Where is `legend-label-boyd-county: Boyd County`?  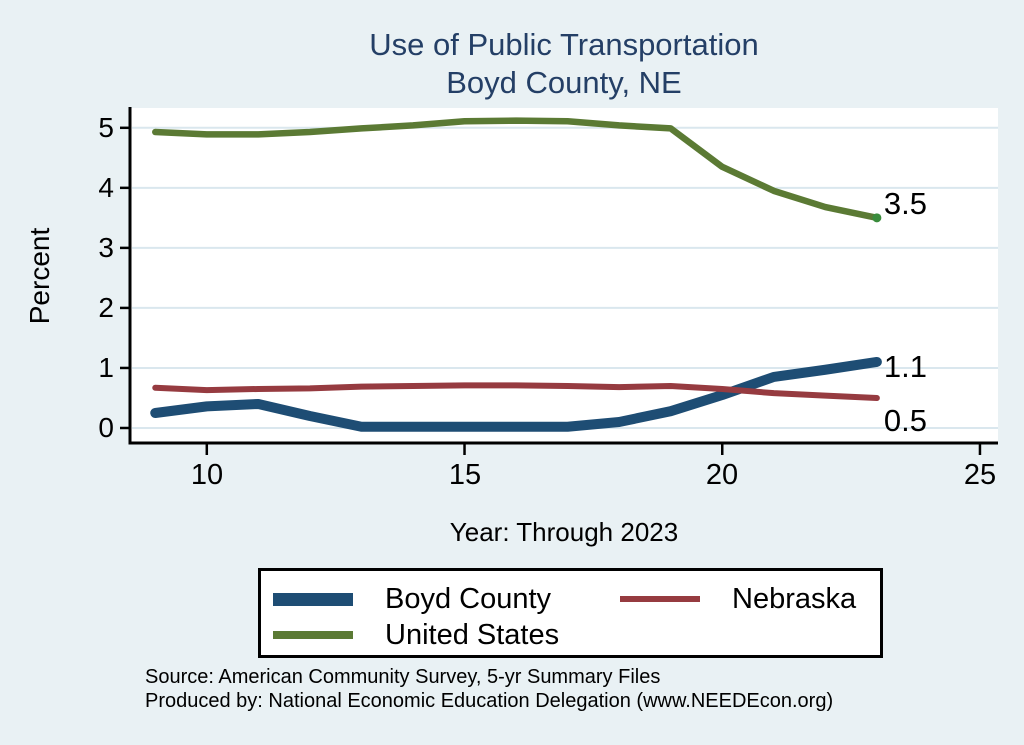
legend-label-boyd-county: Boyd County is located at coordinates (468, 598).